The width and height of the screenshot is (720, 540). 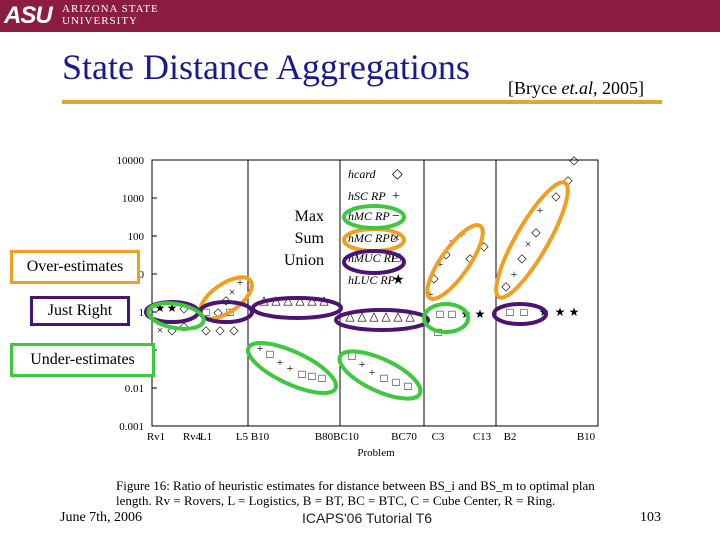 I want to click on x-tick-label-2: L1, so click(x=206, y=437).